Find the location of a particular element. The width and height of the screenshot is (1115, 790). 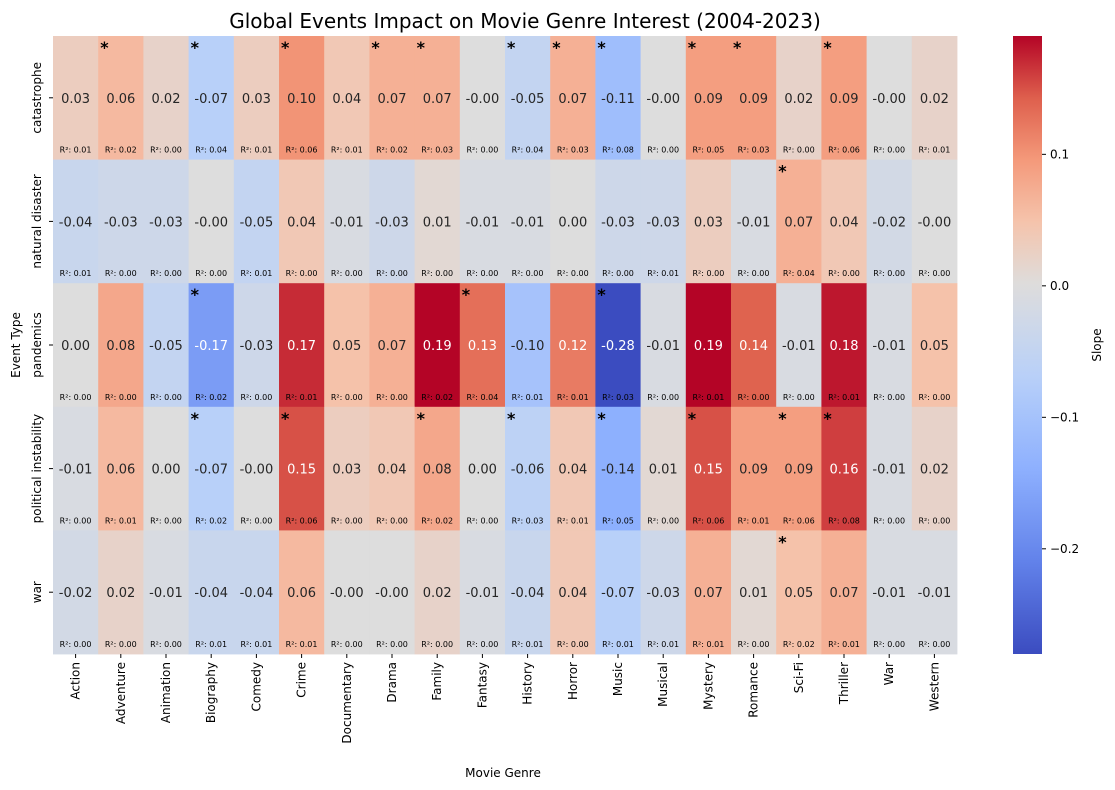

cell-value-label: -0.00 is located at coordinates (392, 593).